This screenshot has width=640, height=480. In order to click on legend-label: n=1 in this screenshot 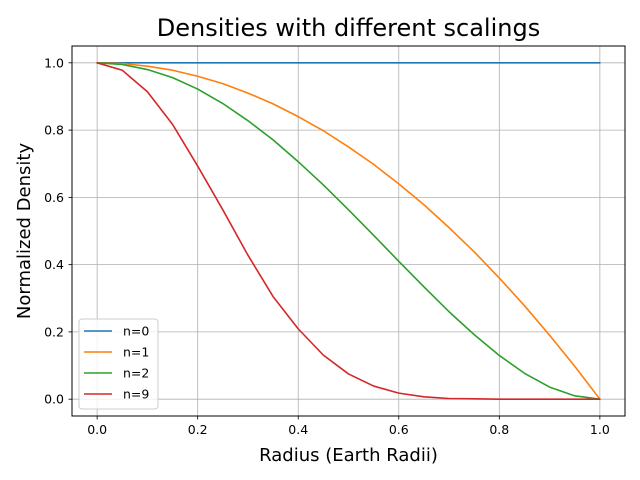, I will do `click(136, 352)`.